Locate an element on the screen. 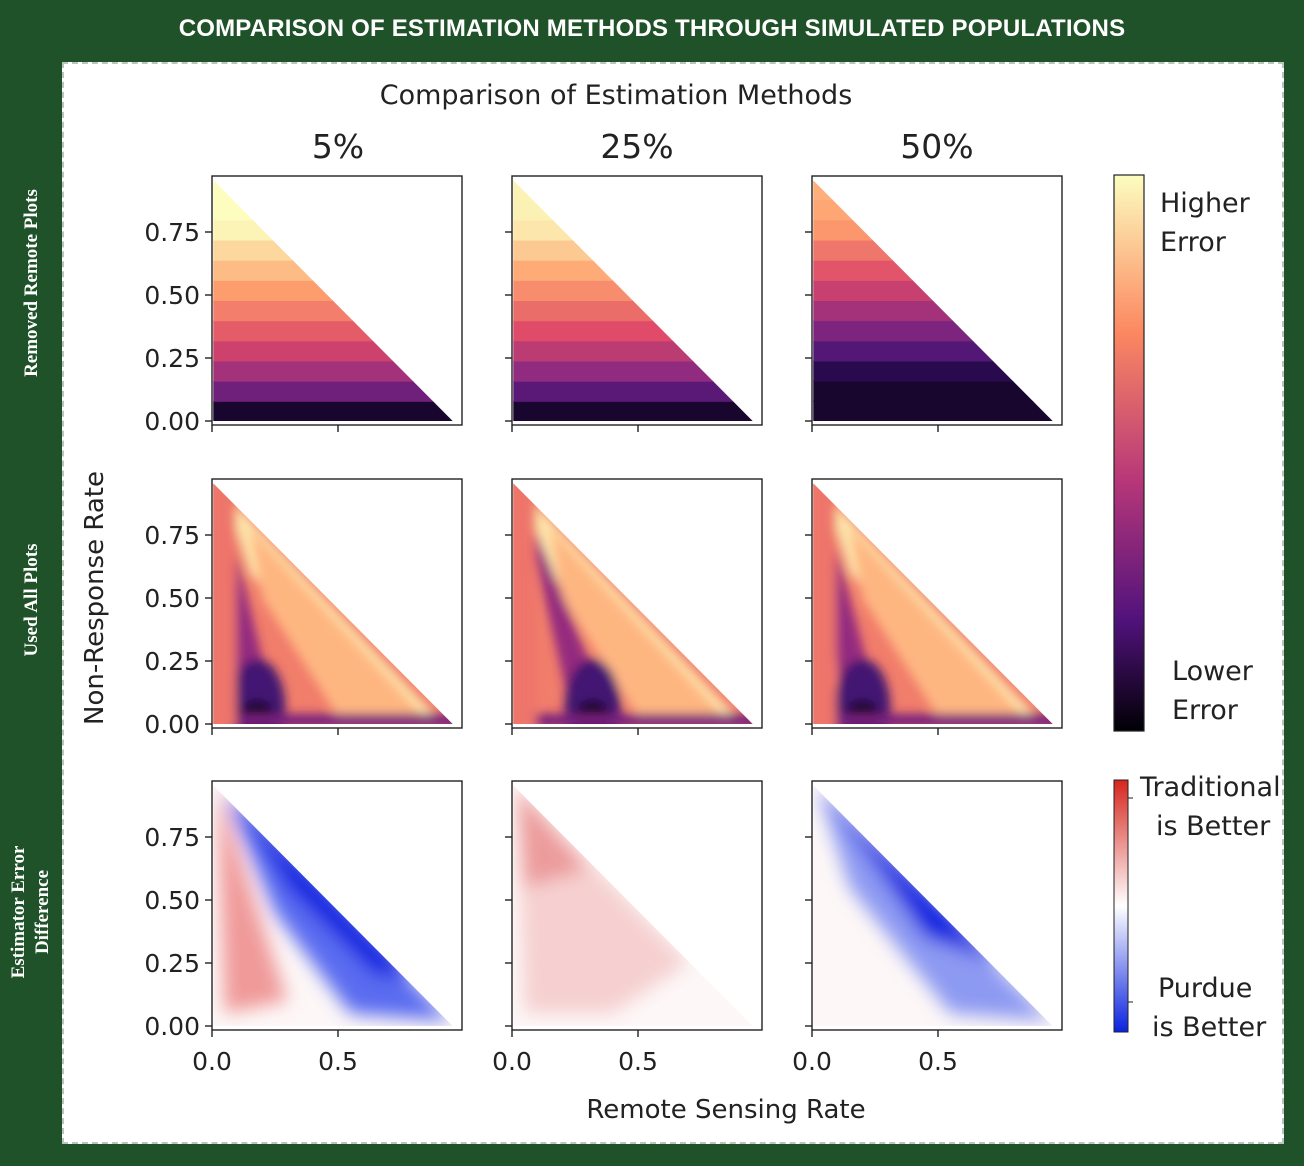  error-colorbar is located at coordinates (1129, 453).